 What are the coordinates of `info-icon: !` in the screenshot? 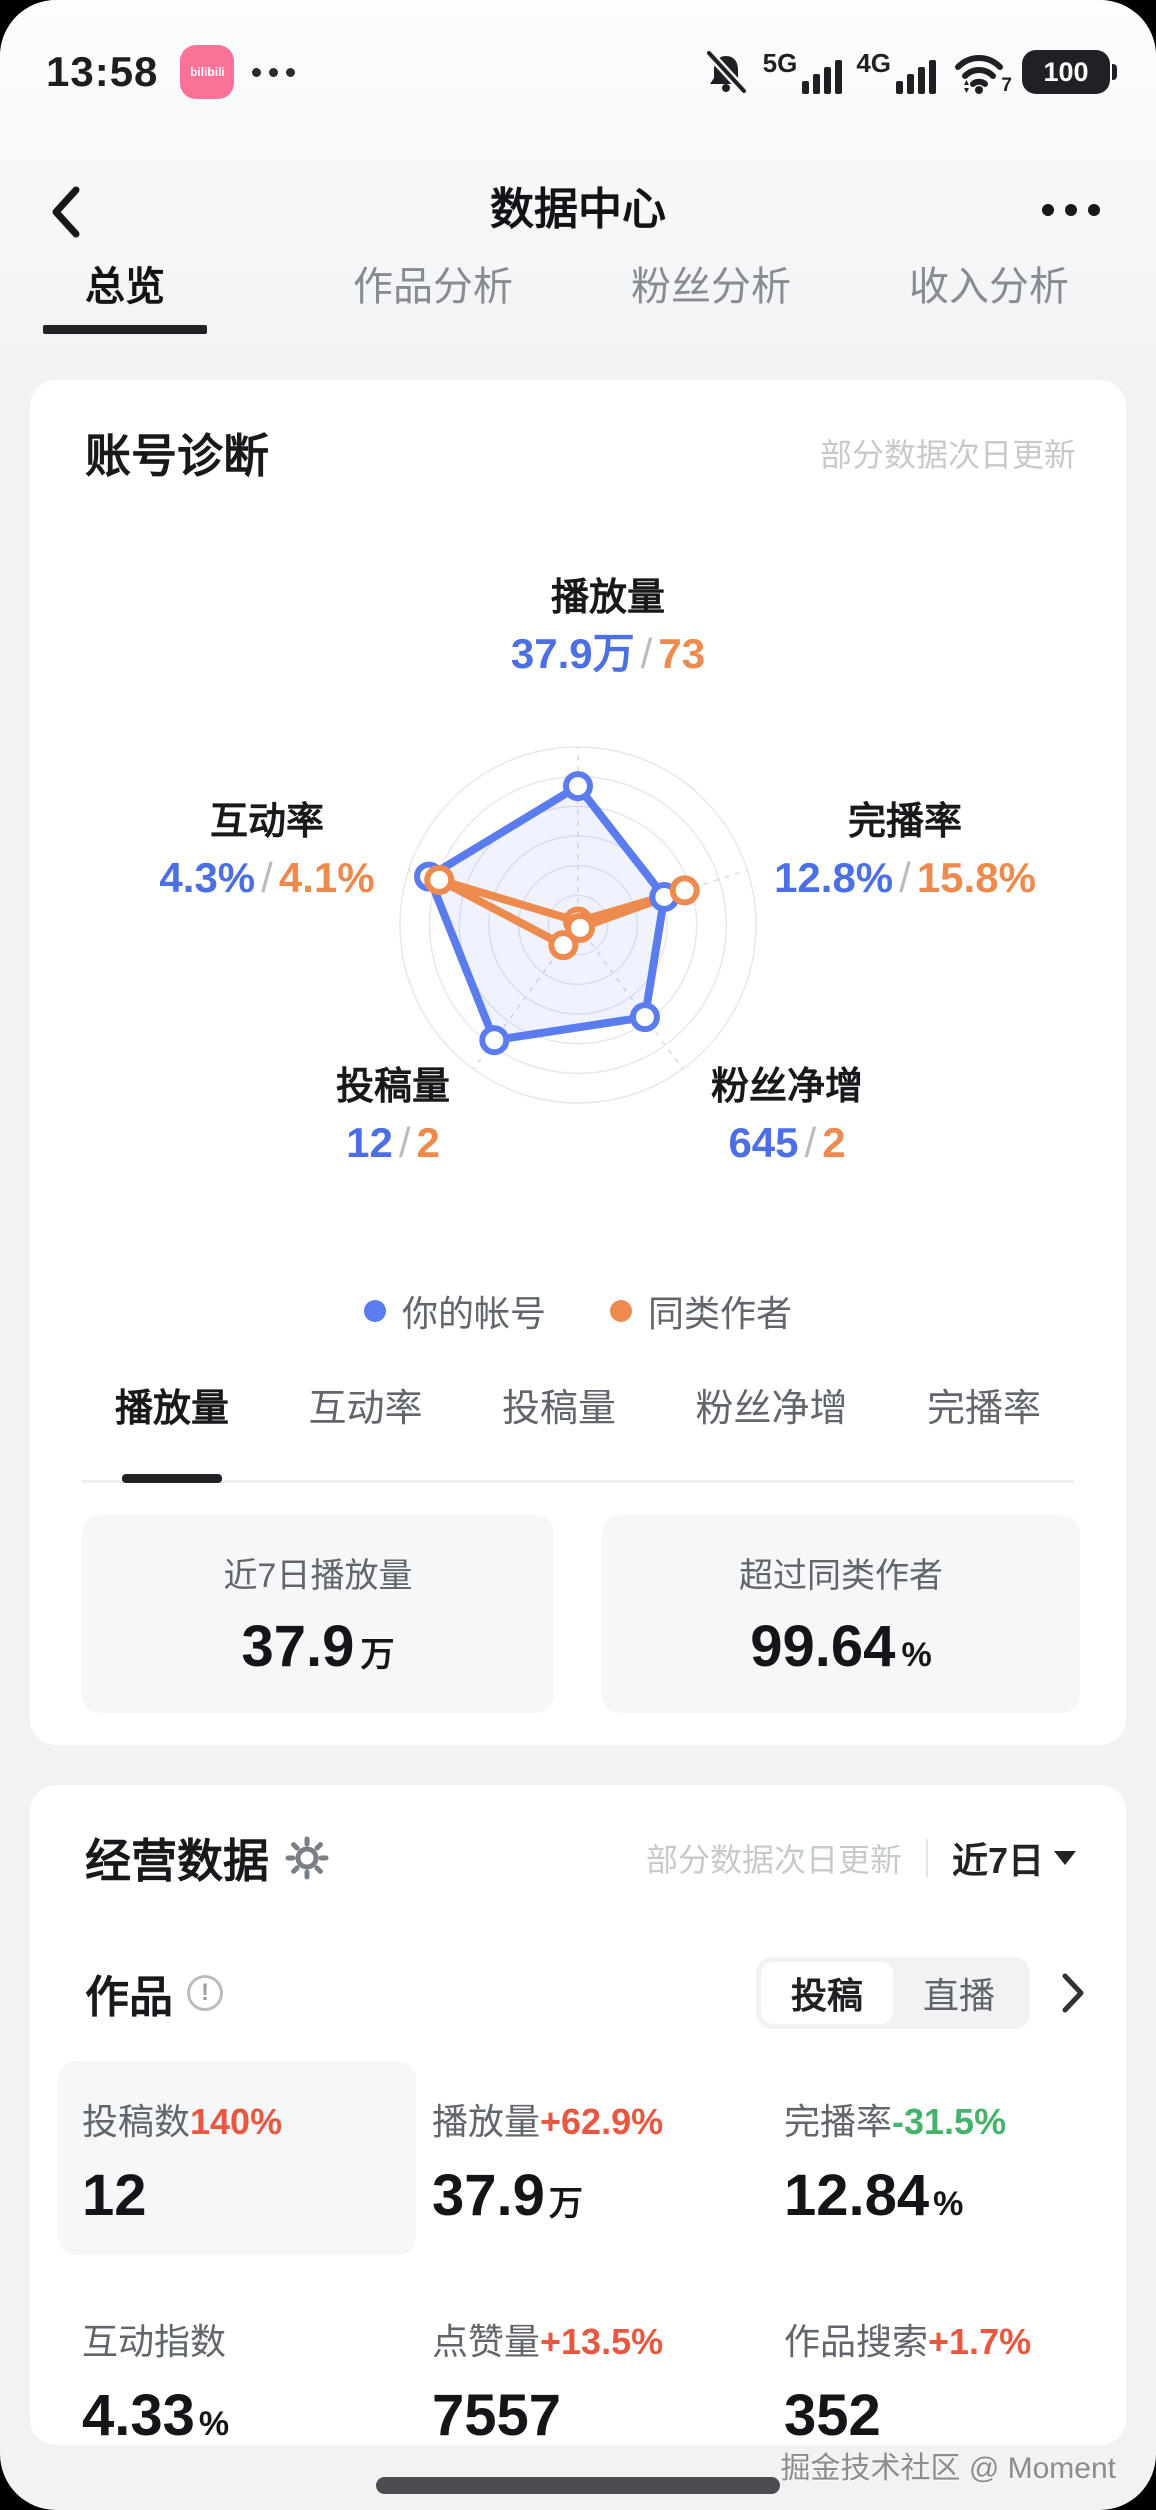 It's located at (205, 1993).